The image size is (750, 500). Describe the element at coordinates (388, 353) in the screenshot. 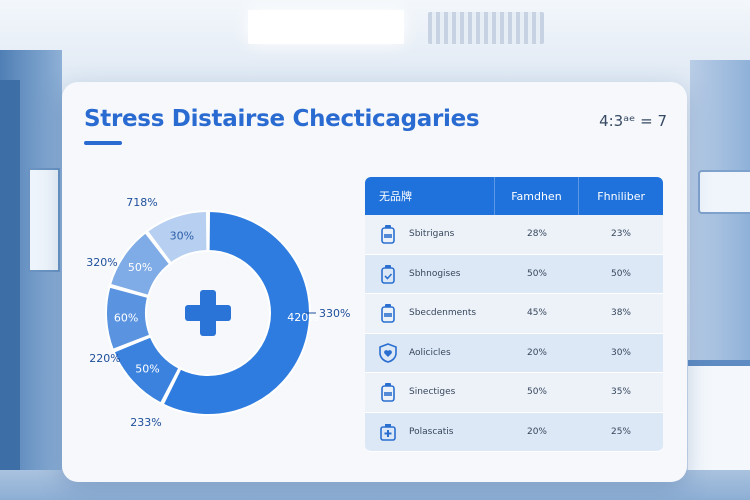

I see `shield-heart-icon` at that location.